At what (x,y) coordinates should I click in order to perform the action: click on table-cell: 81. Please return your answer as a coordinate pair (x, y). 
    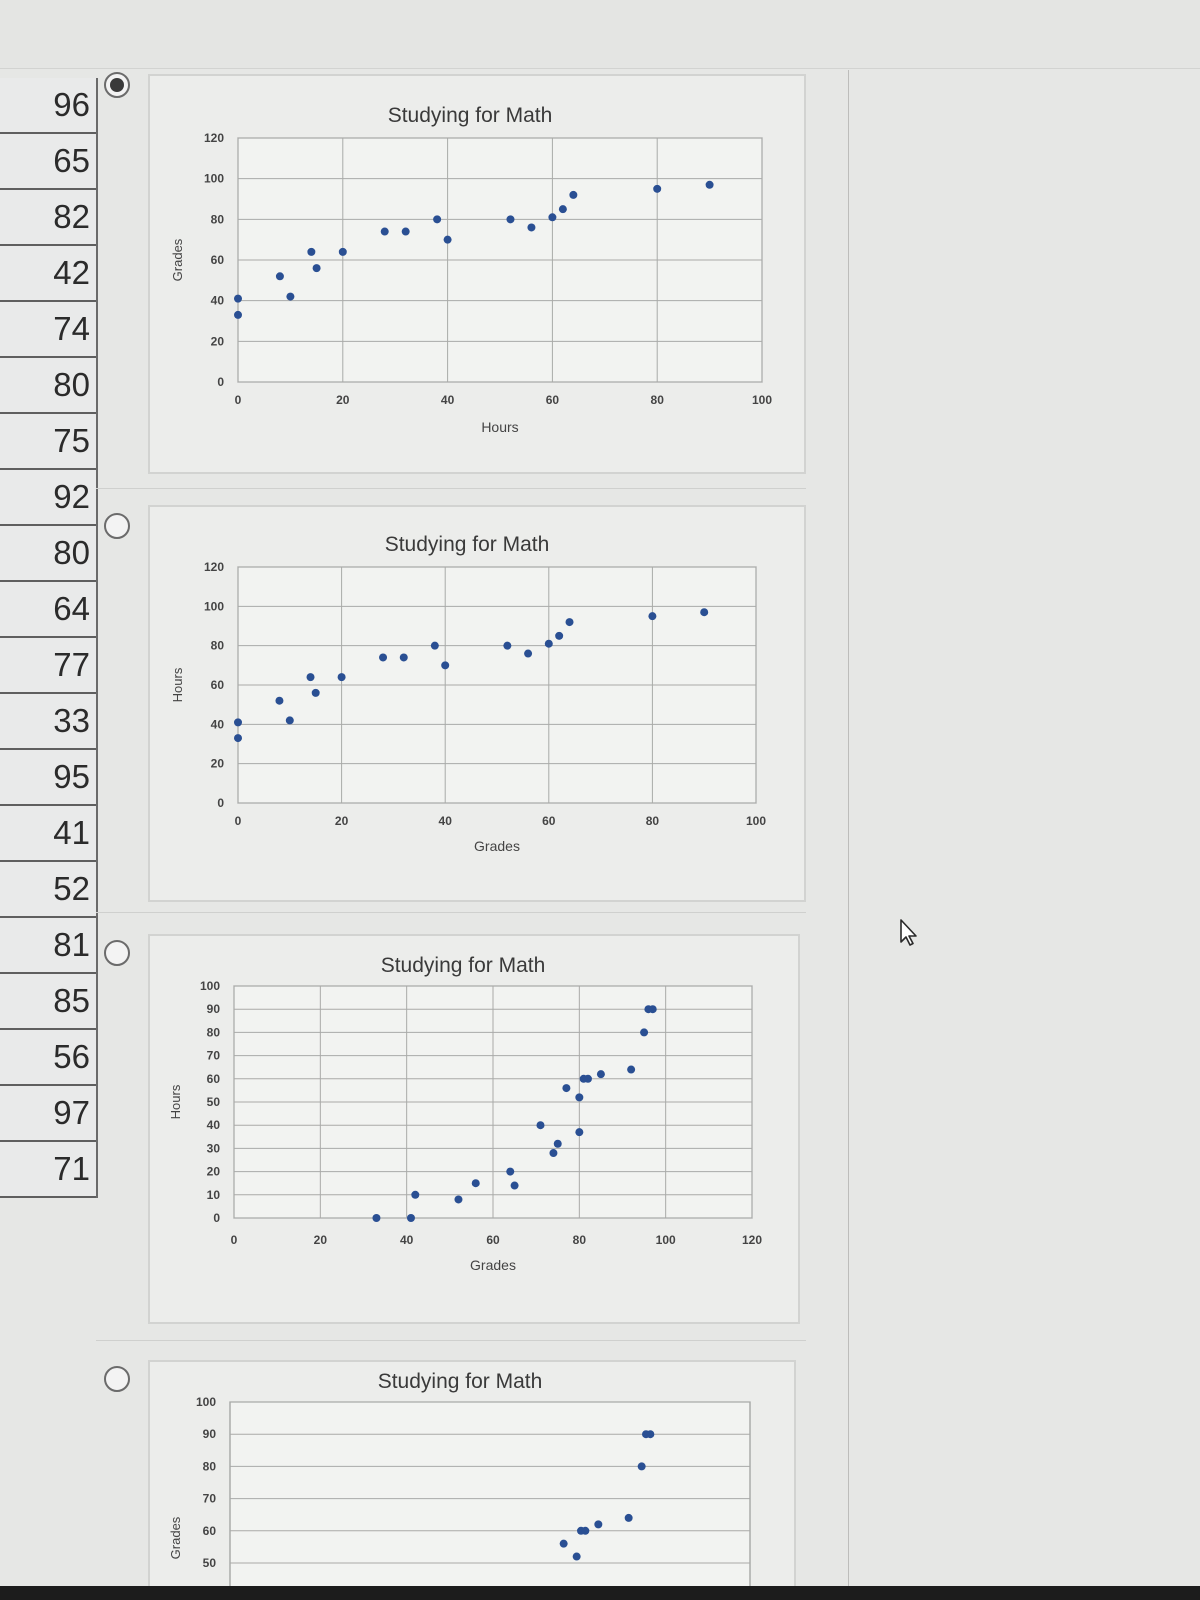
    Looking at the image, I should click on (48, 946).